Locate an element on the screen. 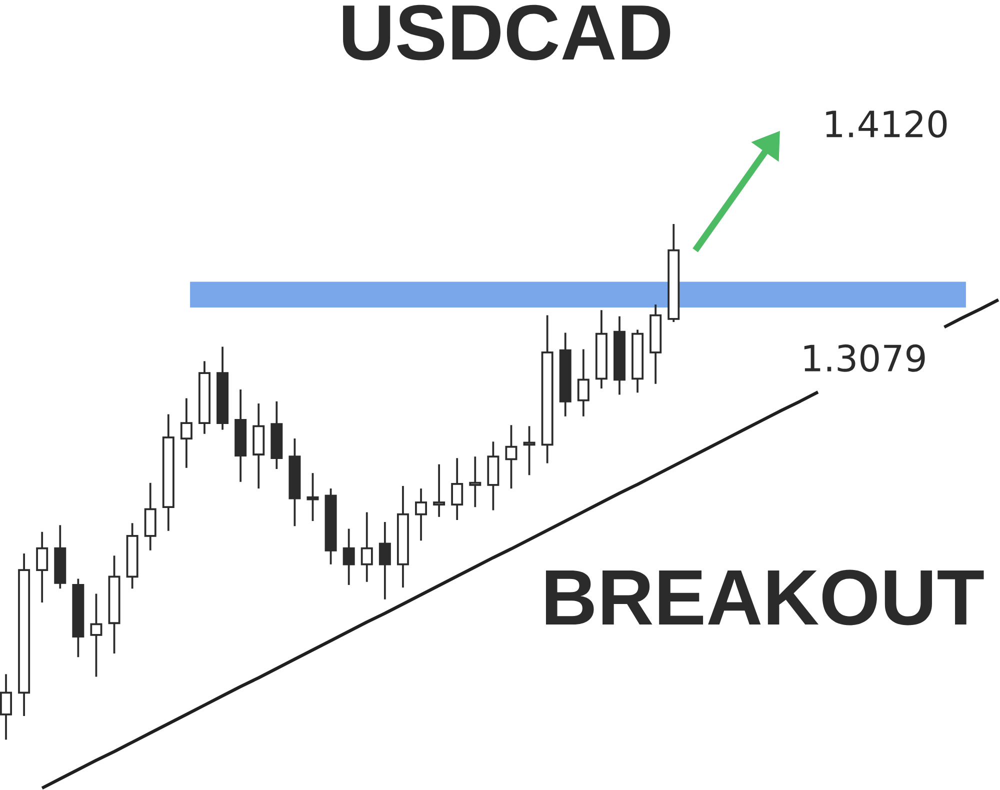 Image resolution: width=1000 pixels, height=790 pixels. annotation: 1.3079 is located at coordinates (864, 358).